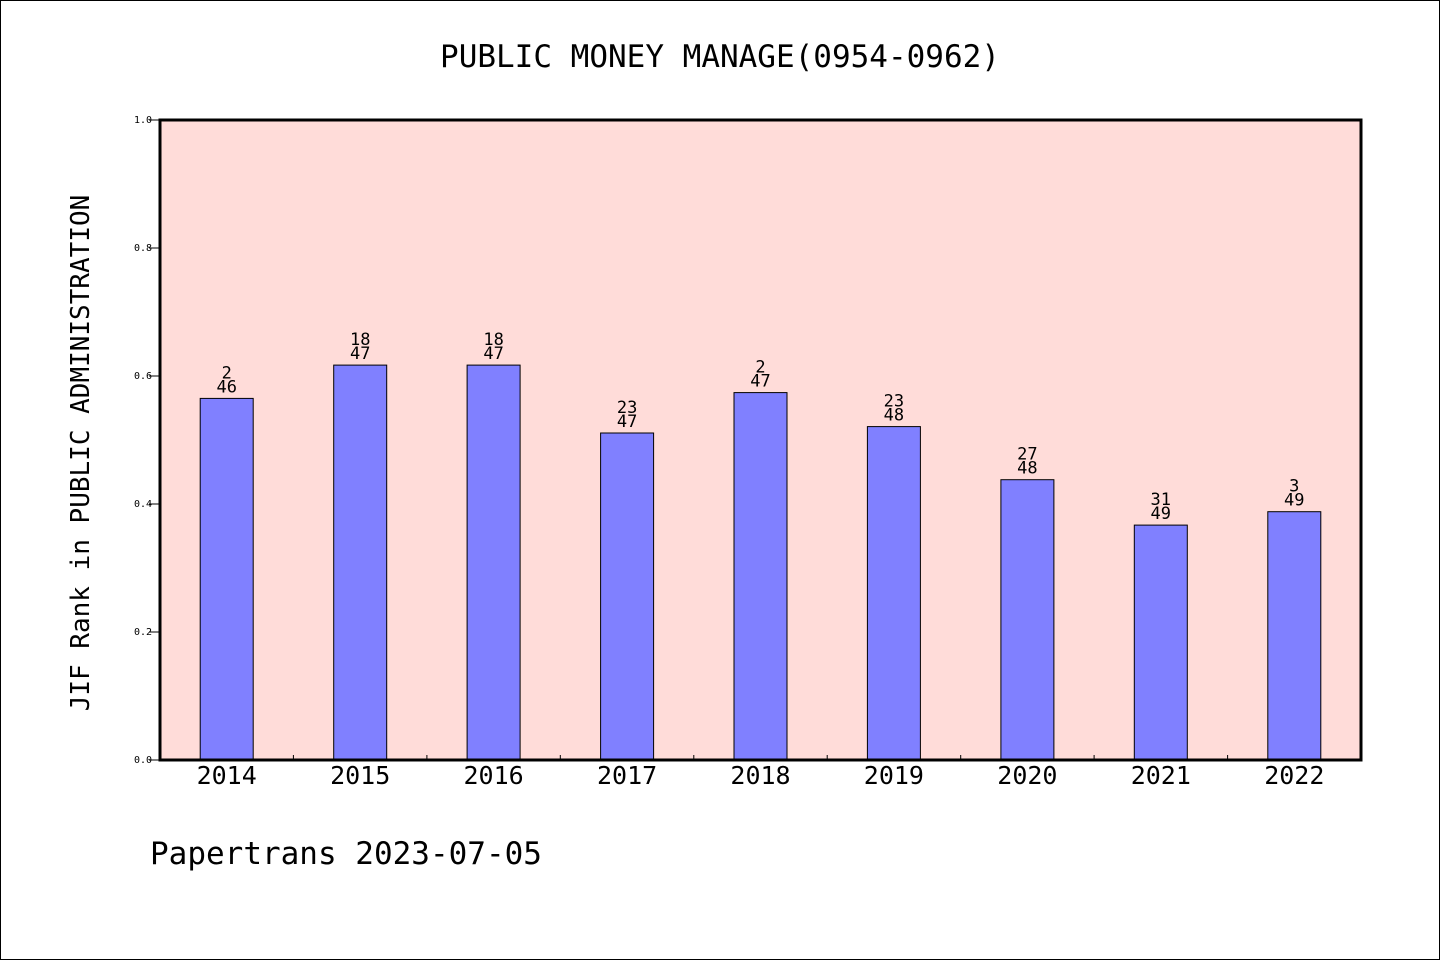  I want to click on bar-label-rank-2018: 2, so click(760, 368).